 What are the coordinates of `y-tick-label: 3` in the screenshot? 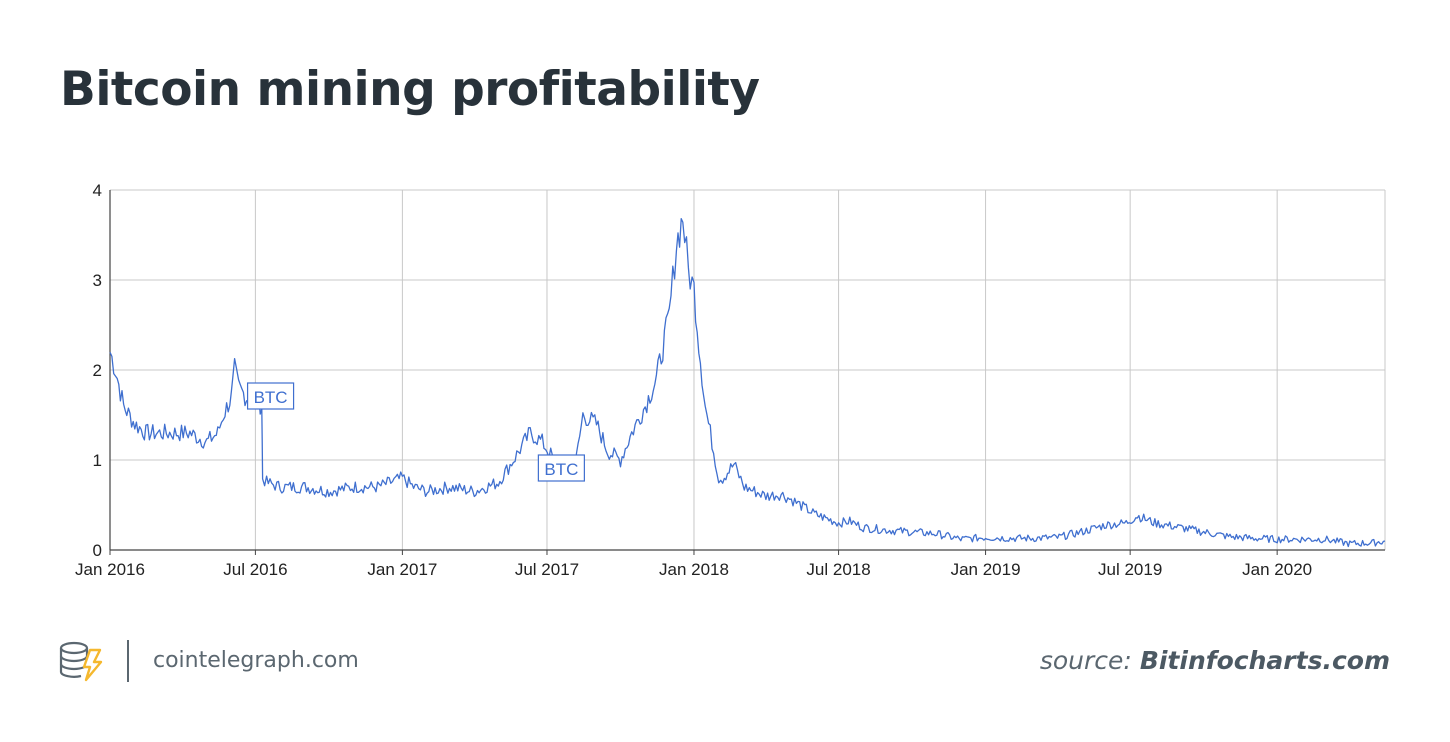 It's located at (97, 280).